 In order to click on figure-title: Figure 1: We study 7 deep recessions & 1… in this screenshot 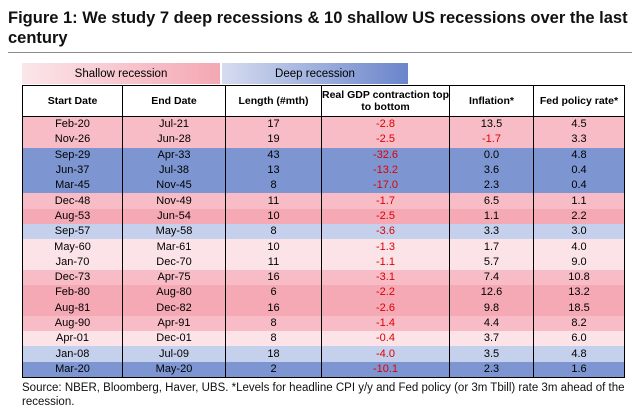, I will do `click(320, 30)`.